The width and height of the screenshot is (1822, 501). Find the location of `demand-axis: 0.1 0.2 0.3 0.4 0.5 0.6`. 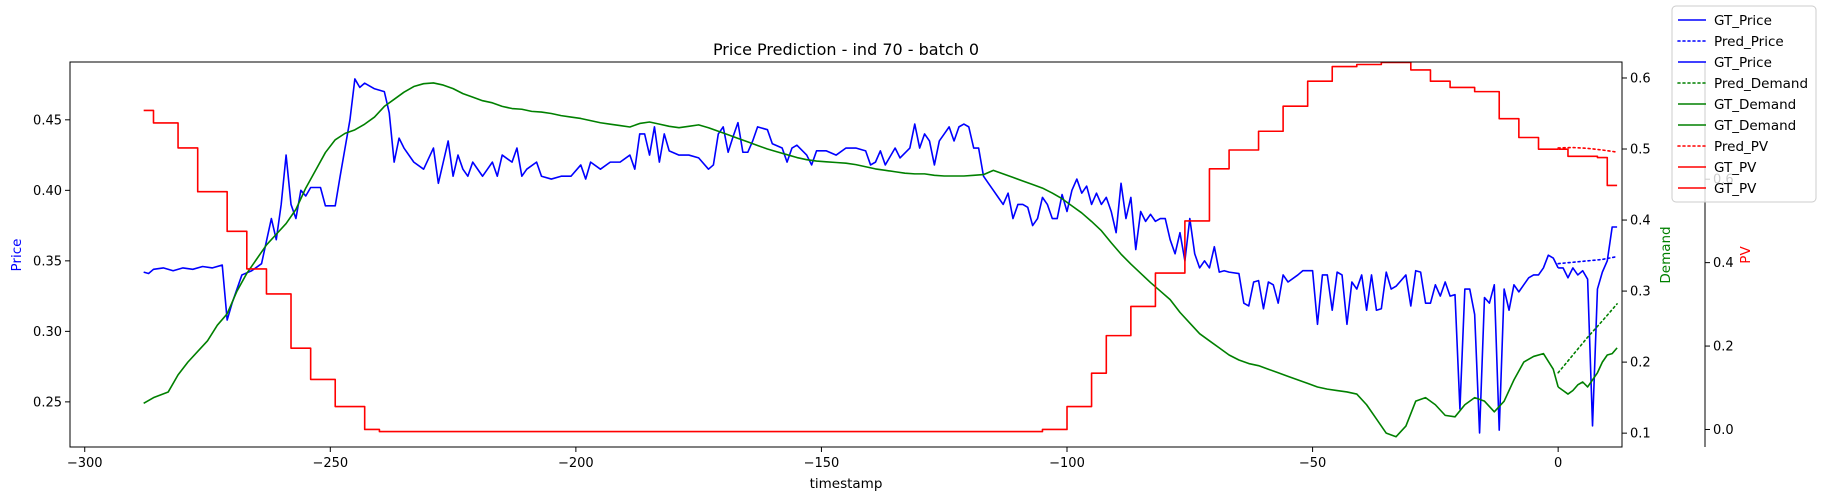

demand-axis: 0.1 0.2 0.3 0.4 0.5 0.6 is located at coordinates (1636, 256).